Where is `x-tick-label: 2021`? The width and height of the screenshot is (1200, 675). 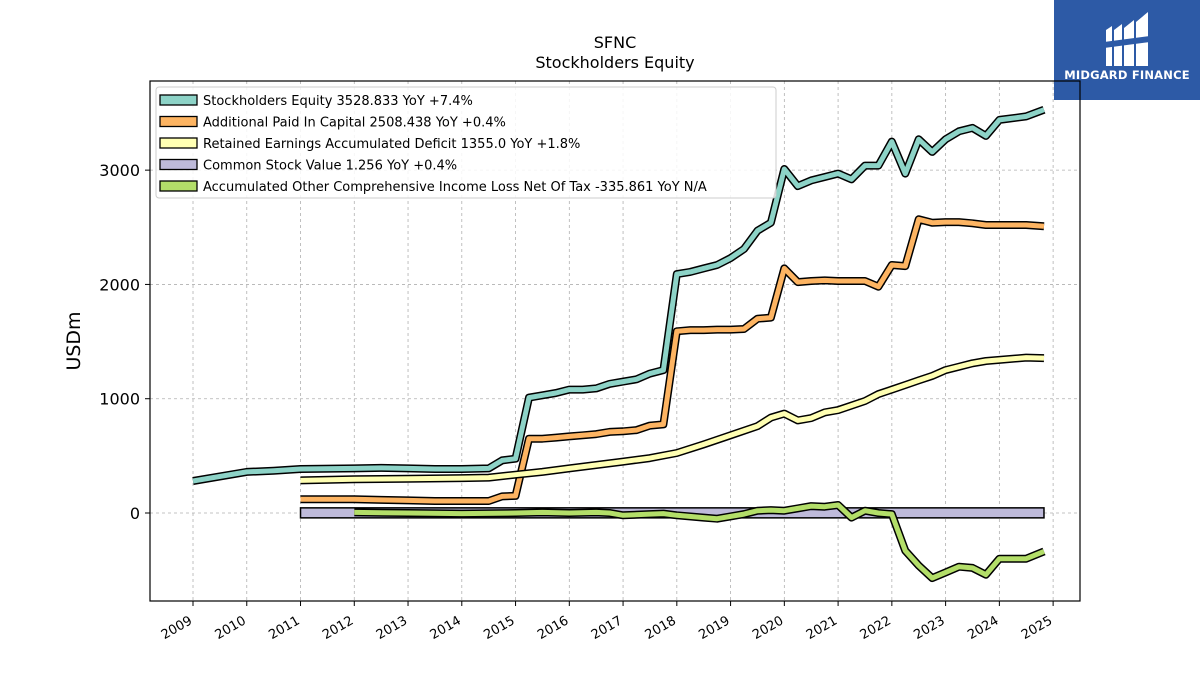 x-tick-label: 2021 is located at coordinates (822, 628).